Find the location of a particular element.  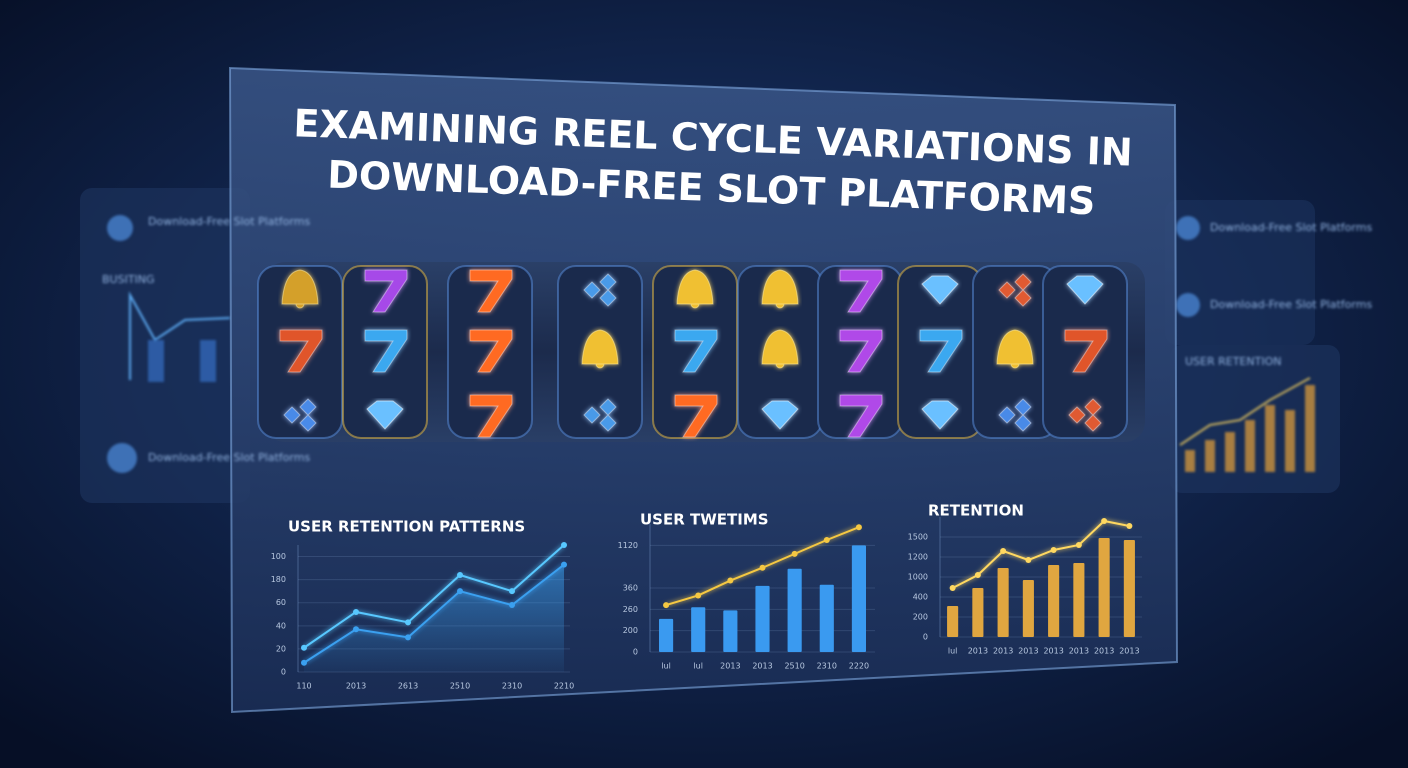

area is located at coordinates (434, 618).